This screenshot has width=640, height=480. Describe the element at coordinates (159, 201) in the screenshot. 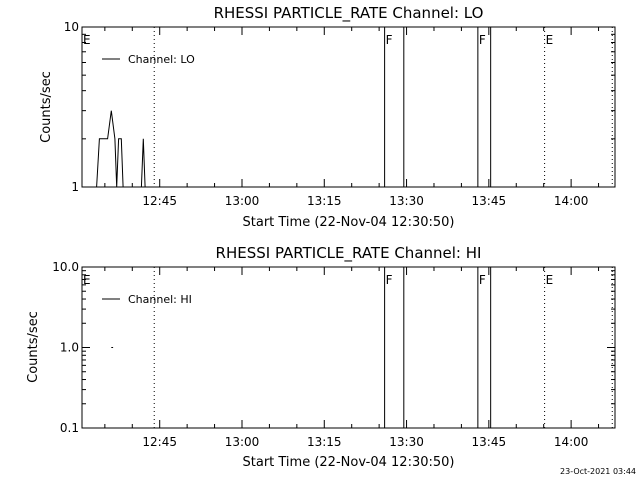

I see `panel1-x-tick-label: 12:45` at that location.